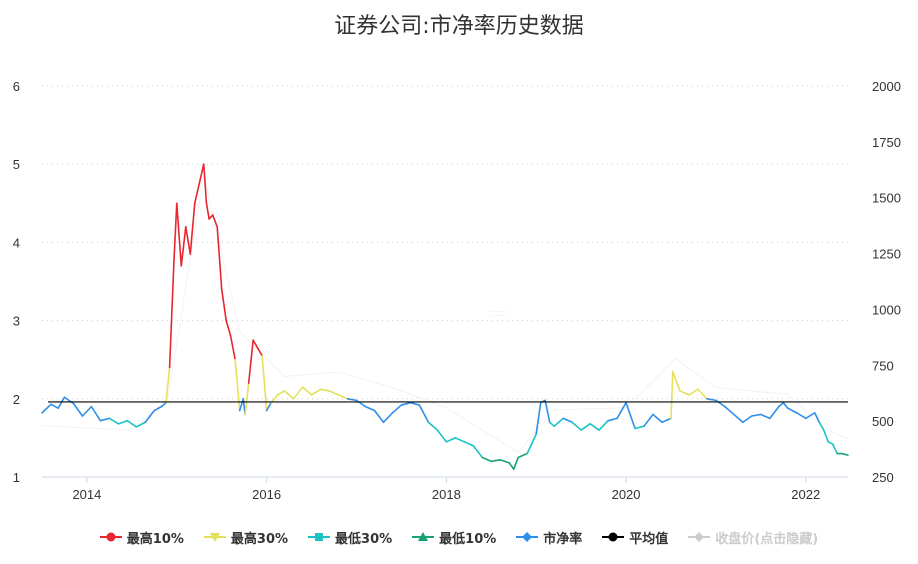 The image size is (918, 564). I want to click on legend-item: 最低10%, so click(454, 537).